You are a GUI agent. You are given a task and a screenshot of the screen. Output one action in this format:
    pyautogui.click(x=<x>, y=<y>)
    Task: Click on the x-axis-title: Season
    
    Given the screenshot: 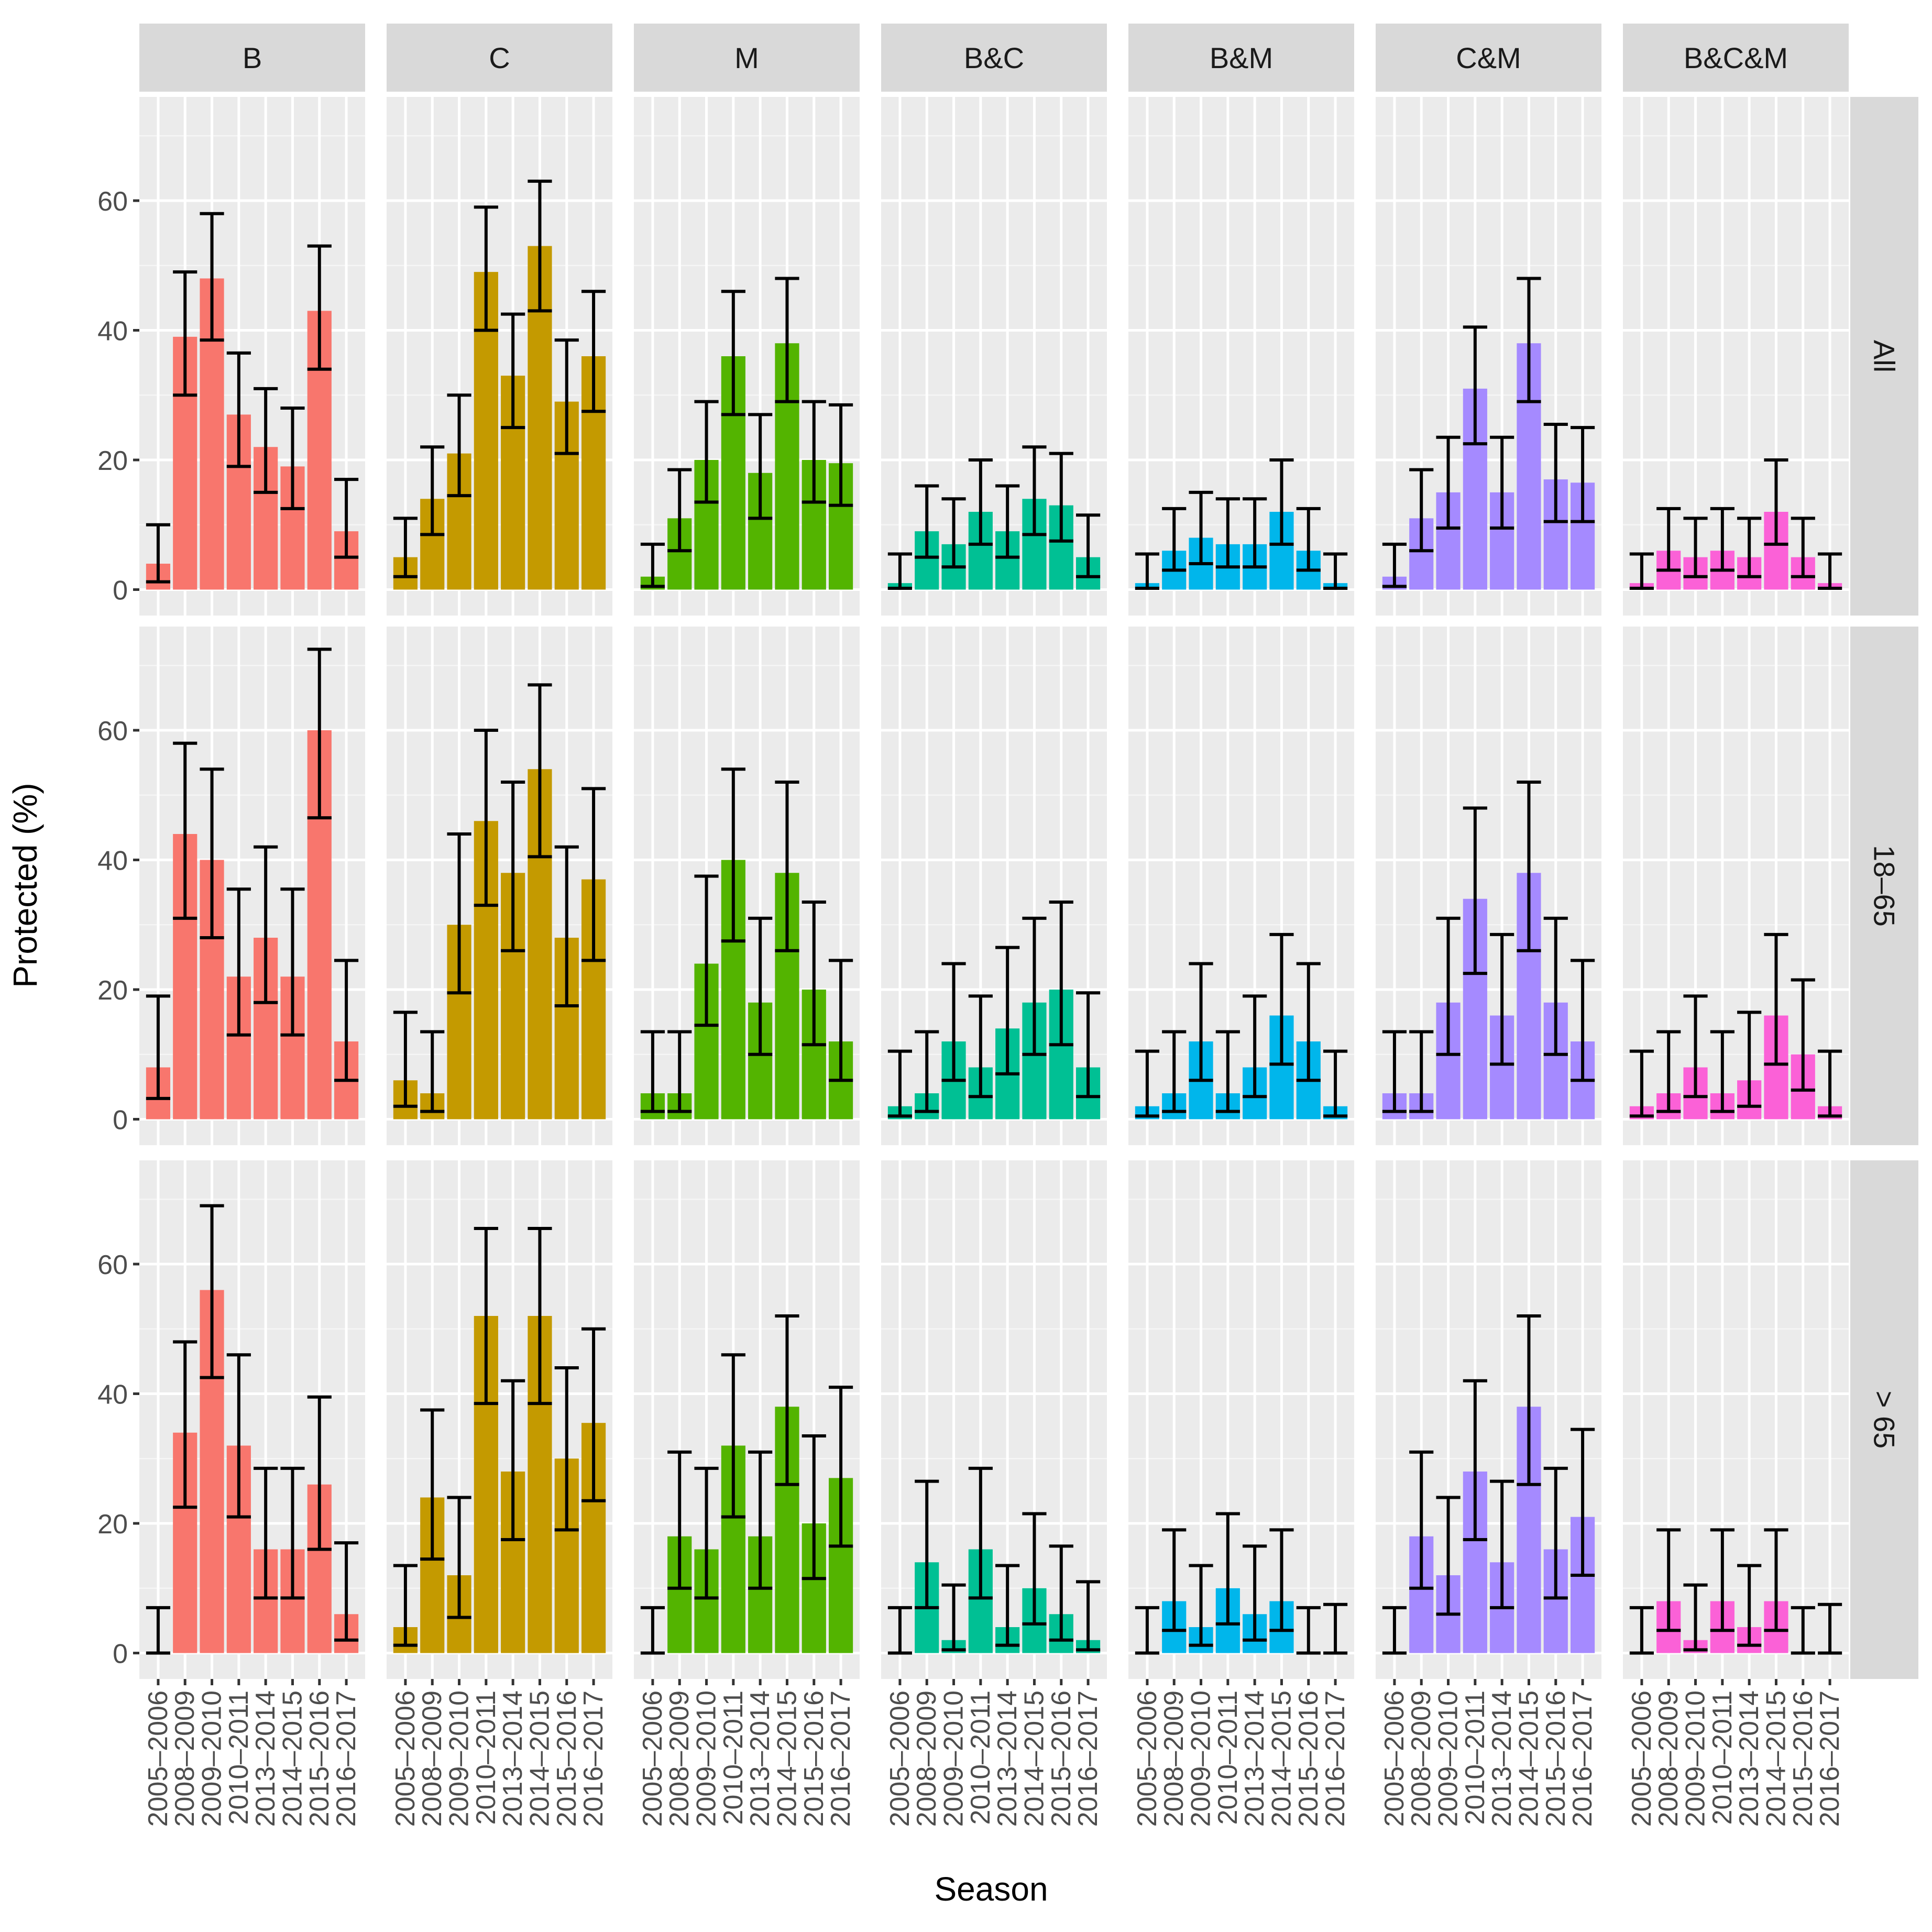 What is the action you would take?
    pyautogui.click(x=991, y=1889)
    